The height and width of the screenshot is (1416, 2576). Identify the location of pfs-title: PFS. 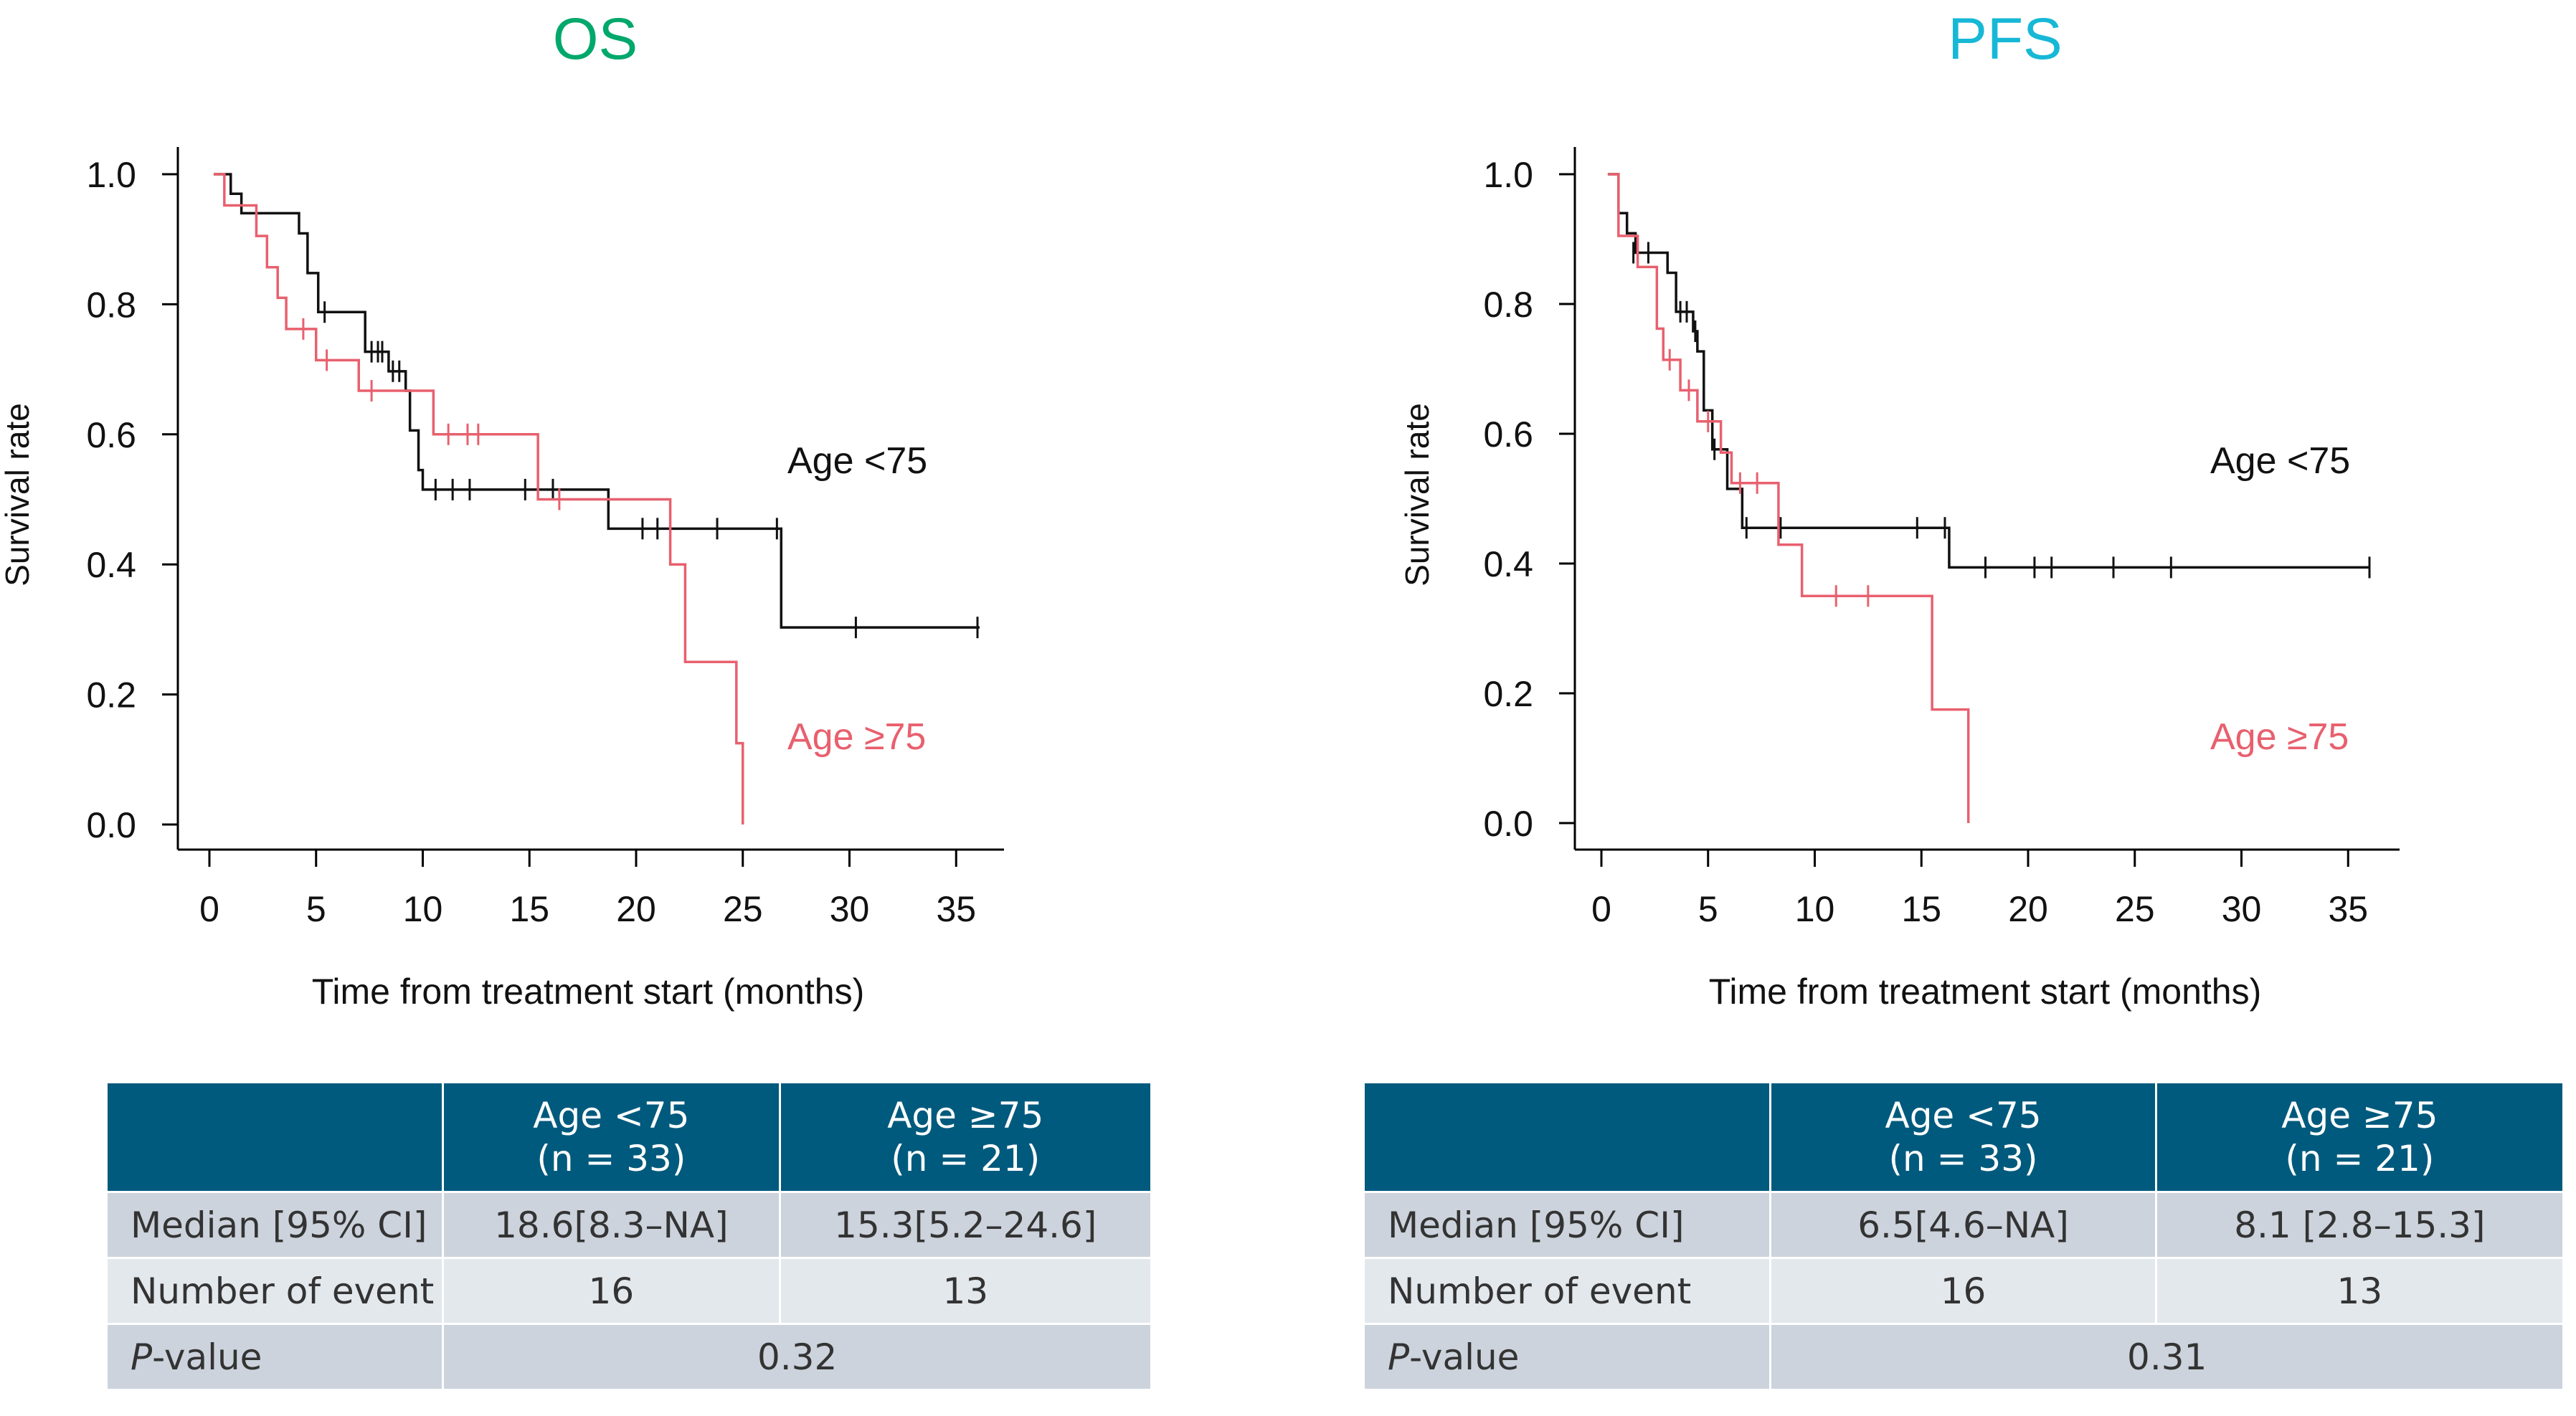
(2005, 39).